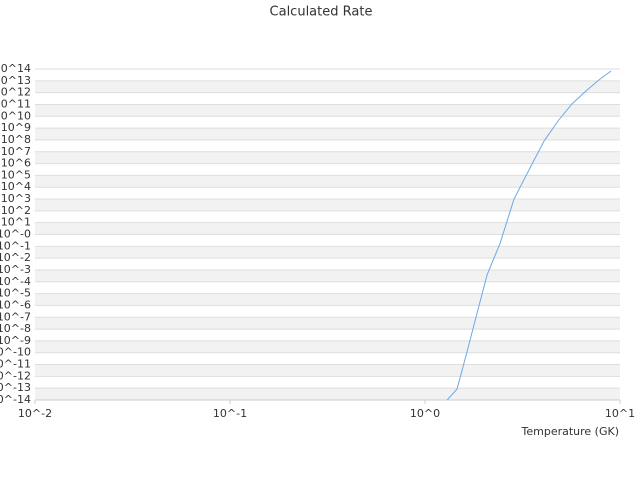  I want to click on y-tick-label: 10^-7, so click(15, 316).